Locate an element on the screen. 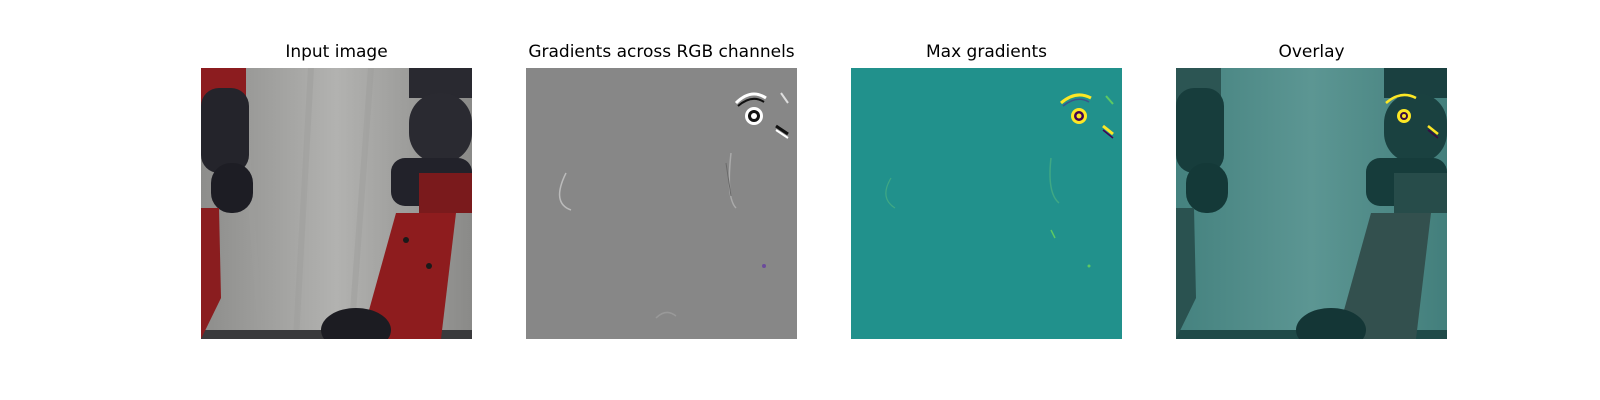 The image size is (1600, 400). panel-title: Gradients across RGB channels is located at coordinates (661, 52).